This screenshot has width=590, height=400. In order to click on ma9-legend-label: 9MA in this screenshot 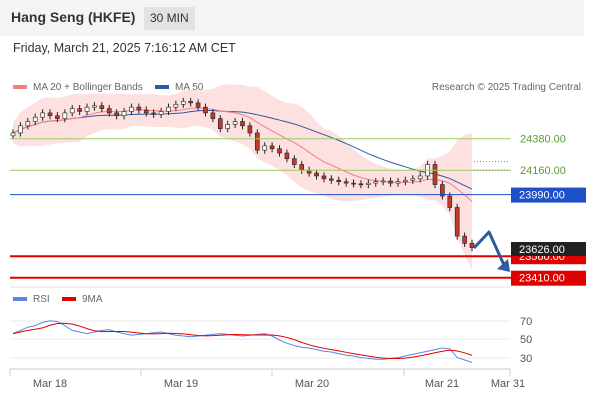, I will do `click(92, 299)`.